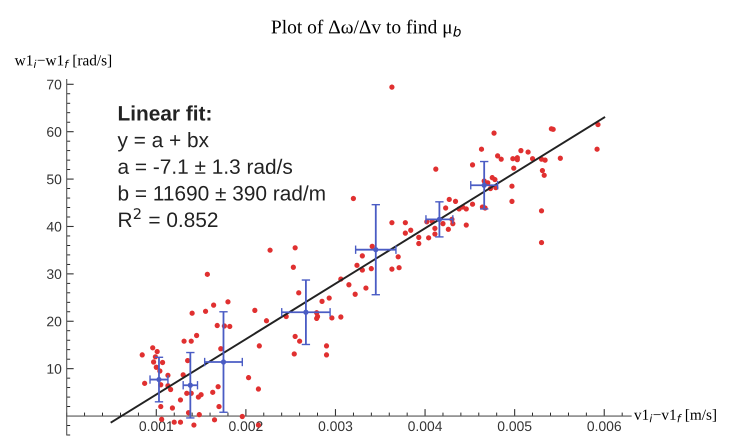  What do you see at coordinates (205, 166) in the screenshot?
I see `annotation: a = -7.1 ± 1.3 rad/s` at bounding box center [205, 166].